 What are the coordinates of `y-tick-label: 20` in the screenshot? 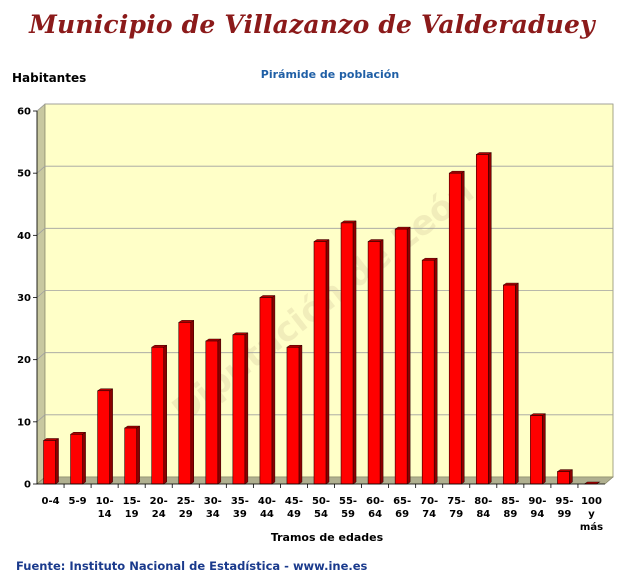 It's located at (24, 360).